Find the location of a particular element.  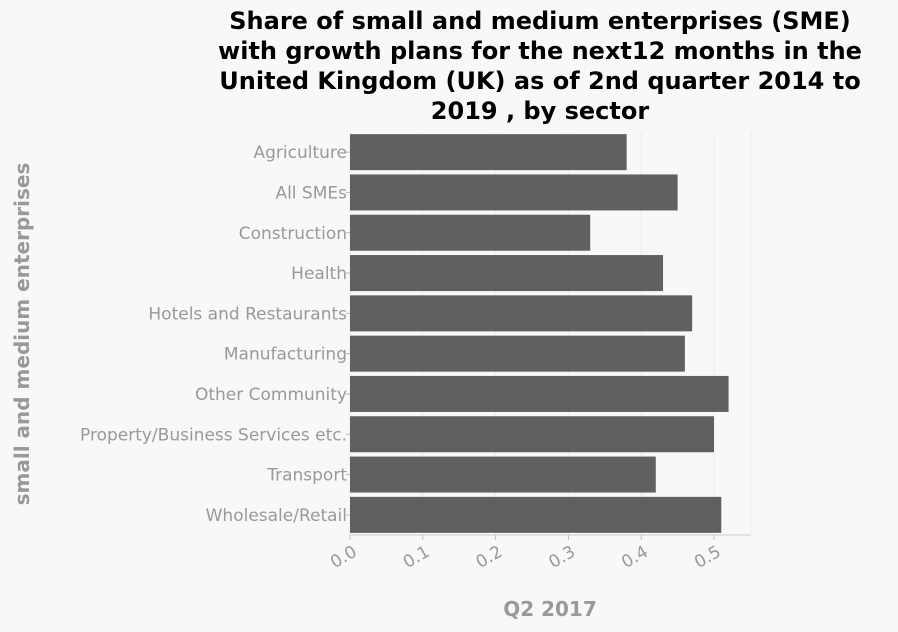

y-tick-label: Construction is located at coordinates (293, 234).